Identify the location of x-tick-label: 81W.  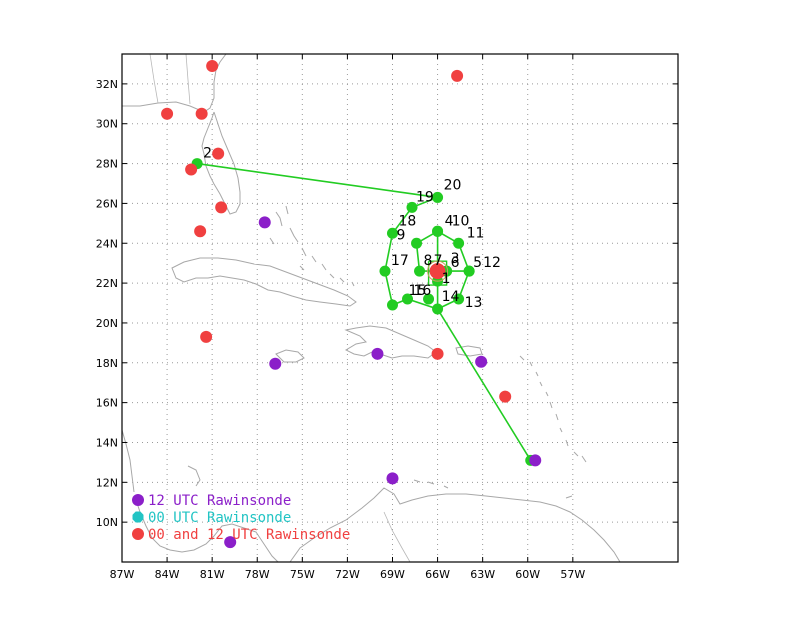
(212, 574).